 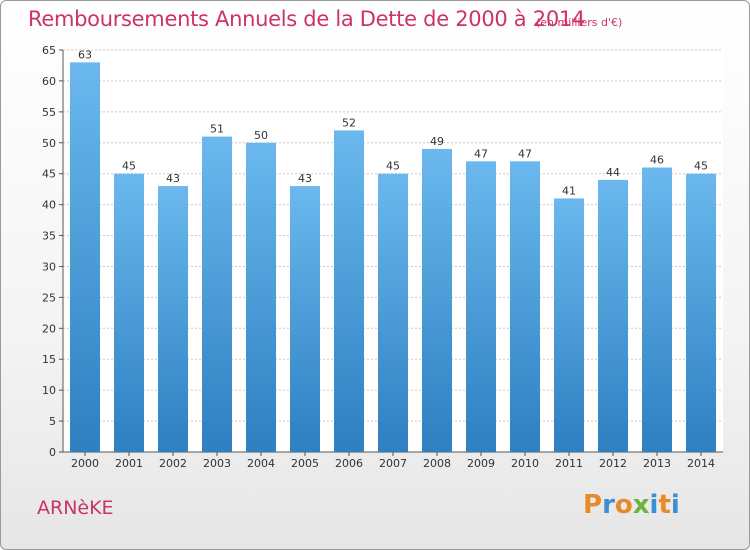 What do you see at coordinates (613, 172) in the screenshot?
I see `bar-value-label: 44` at bounding box center [613, 172].